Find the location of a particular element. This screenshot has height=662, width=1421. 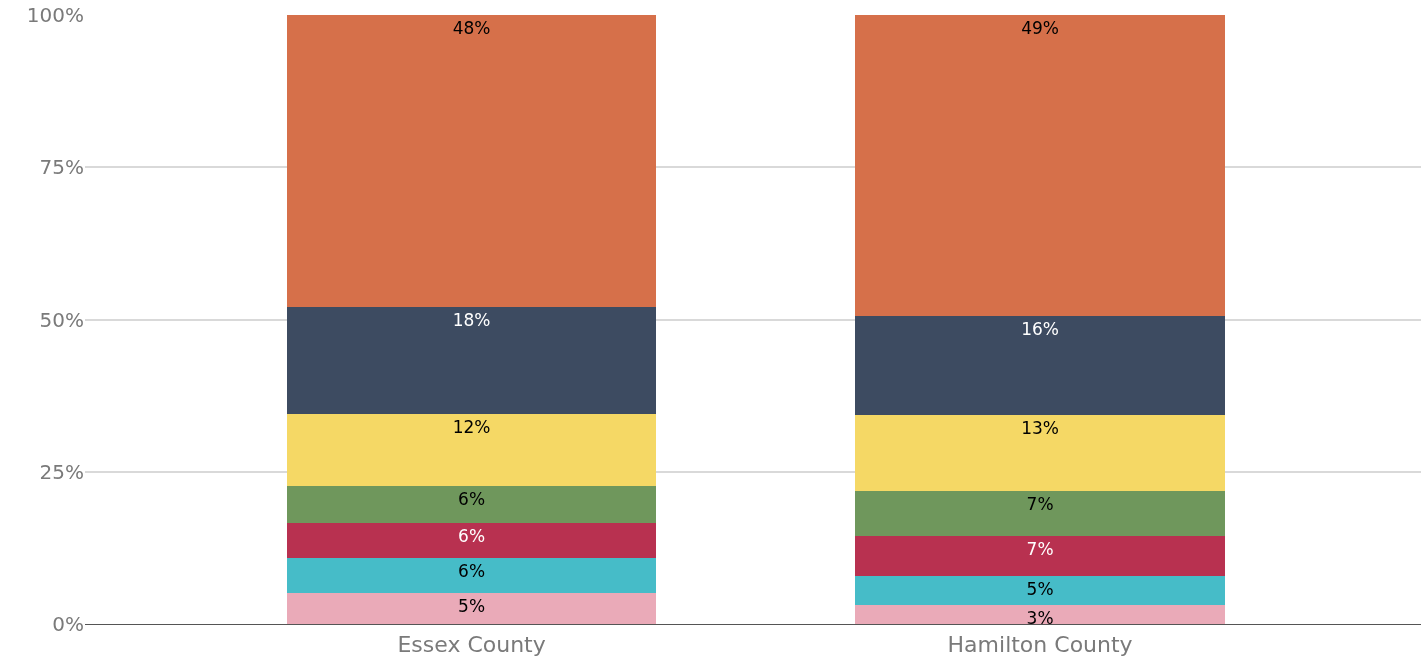

data-label: 49% is located at coordinates (1040, 28).